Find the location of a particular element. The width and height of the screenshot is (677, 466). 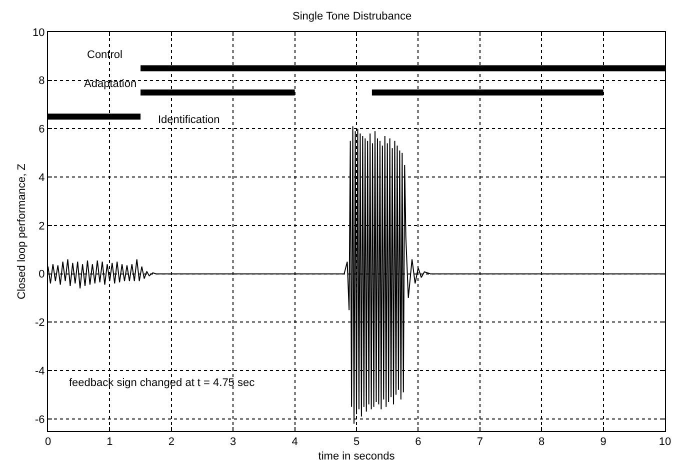

x-tick-label: 2 is located at coordinates (171, 442).